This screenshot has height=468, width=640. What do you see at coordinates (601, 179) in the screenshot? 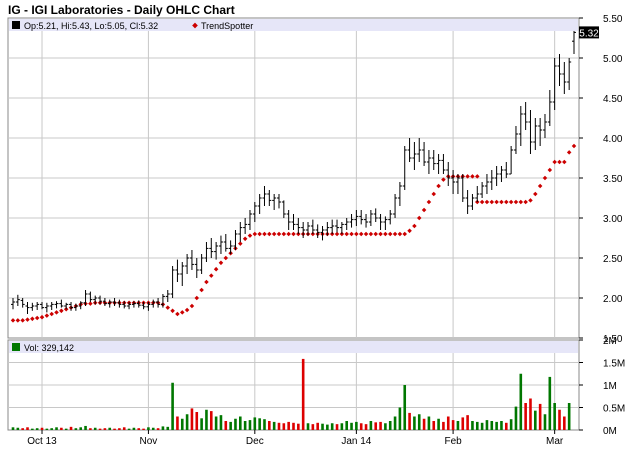
I see `price-axis: 1.50 2.00 2.50 3.00 3.50 4.00 4.50 5.00 5.50` at bounding box center [601, 179].